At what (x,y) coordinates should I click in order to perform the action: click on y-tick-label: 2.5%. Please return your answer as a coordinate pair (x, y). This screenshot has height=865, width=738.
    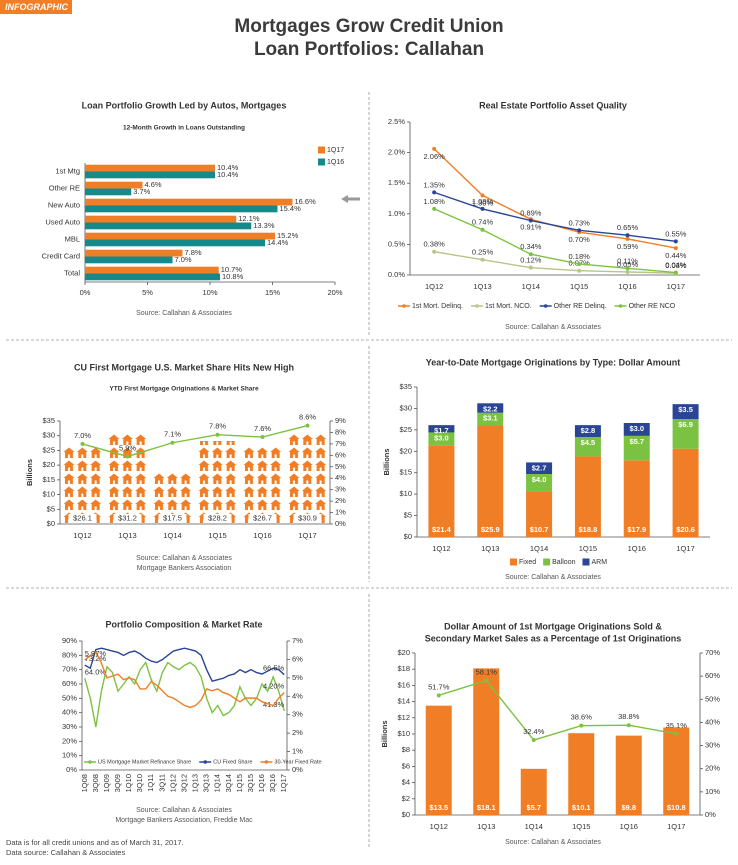
    Looking at the image, I should click on (396, 121).